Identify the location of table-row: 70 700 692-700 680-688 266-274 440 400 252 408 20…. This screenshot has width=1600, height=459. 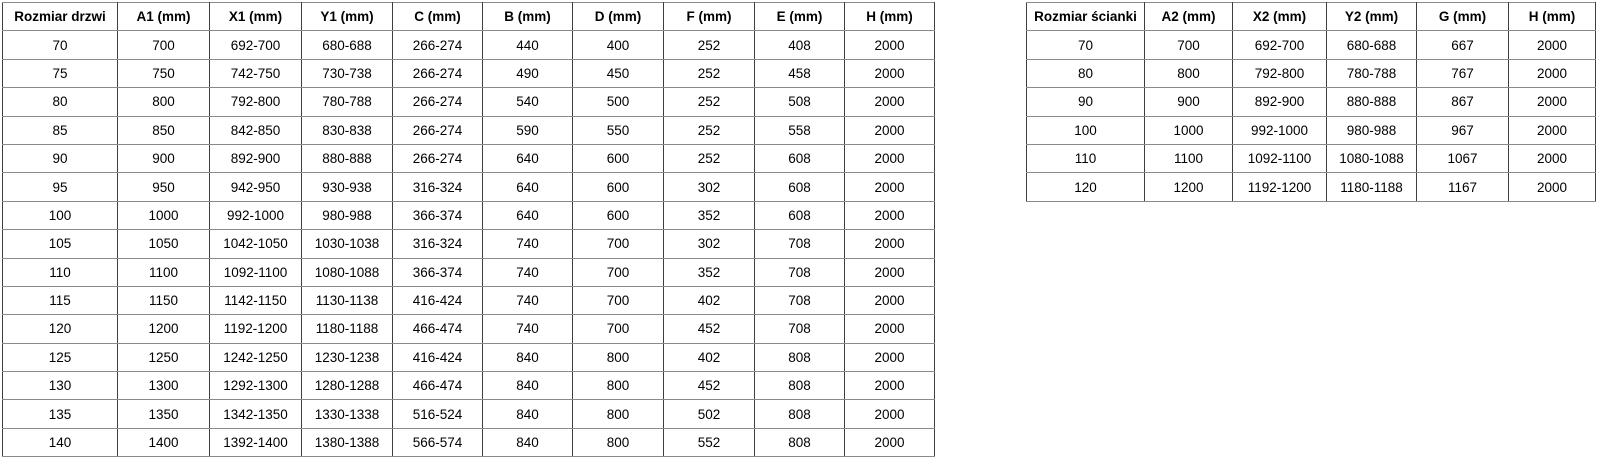
(468, 45).